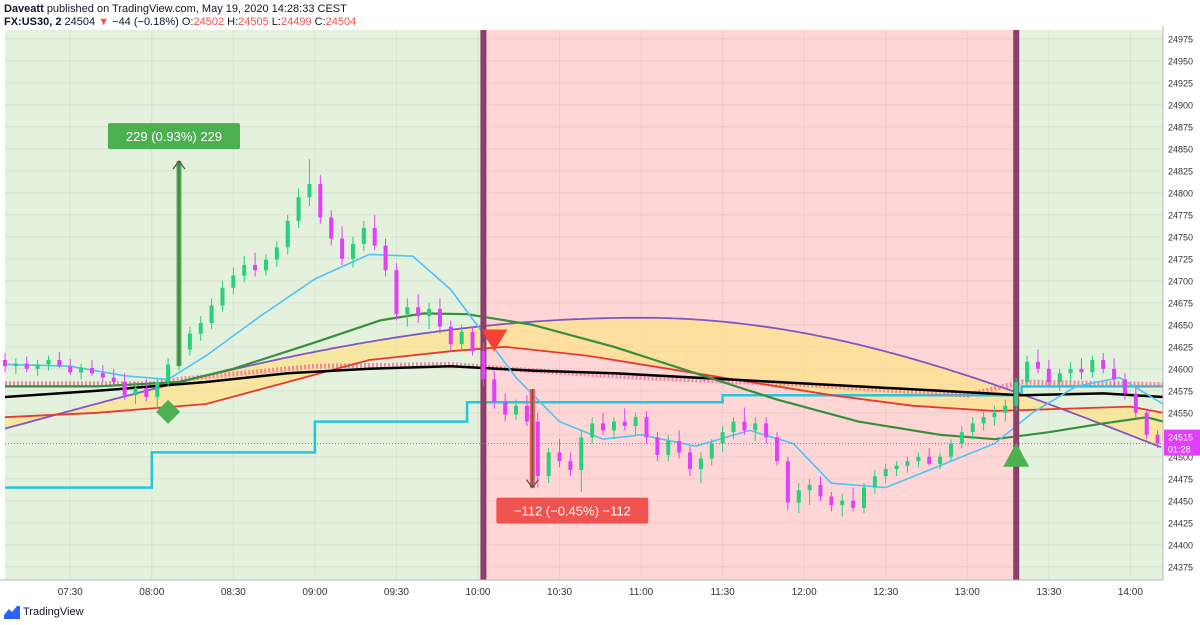 This screenshot has width=1200, height=625. What do you see at coordinates (314, 592) in the screenshot?
I see `time-tick-label: 09:00` at bounding box center [314, 592].